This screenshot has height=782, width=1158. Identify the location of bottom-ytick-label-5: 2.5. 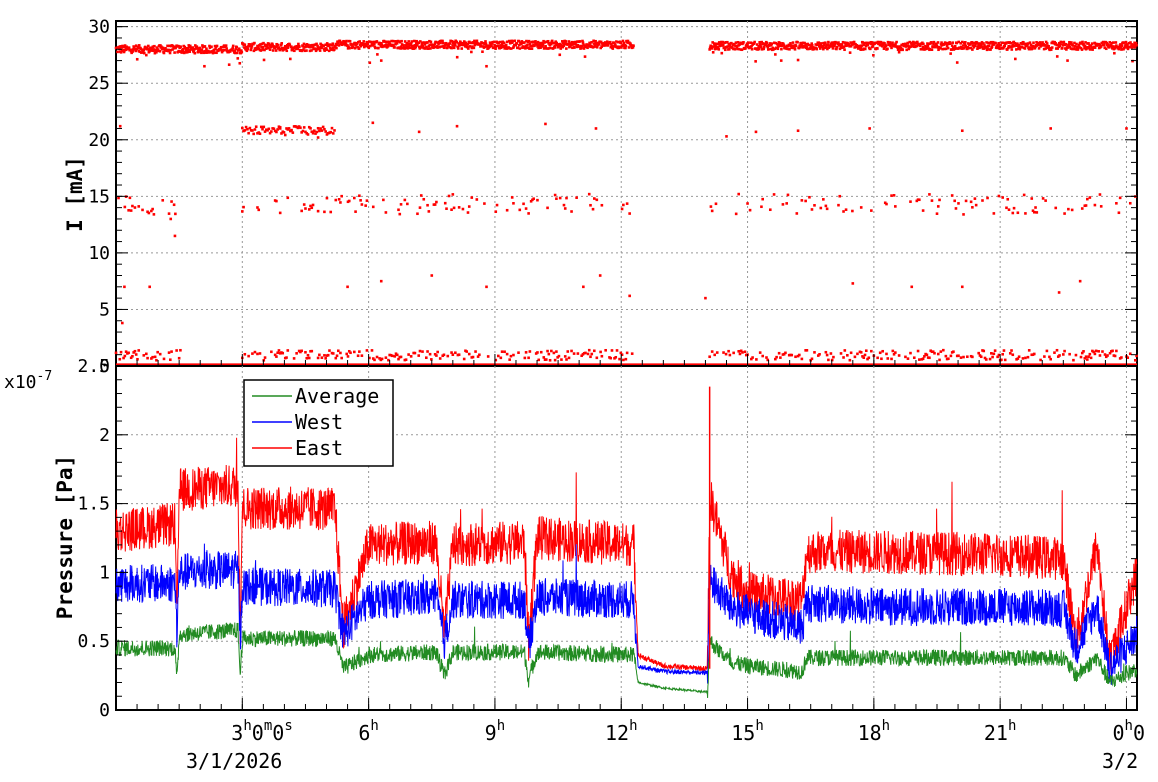
(93, 366).